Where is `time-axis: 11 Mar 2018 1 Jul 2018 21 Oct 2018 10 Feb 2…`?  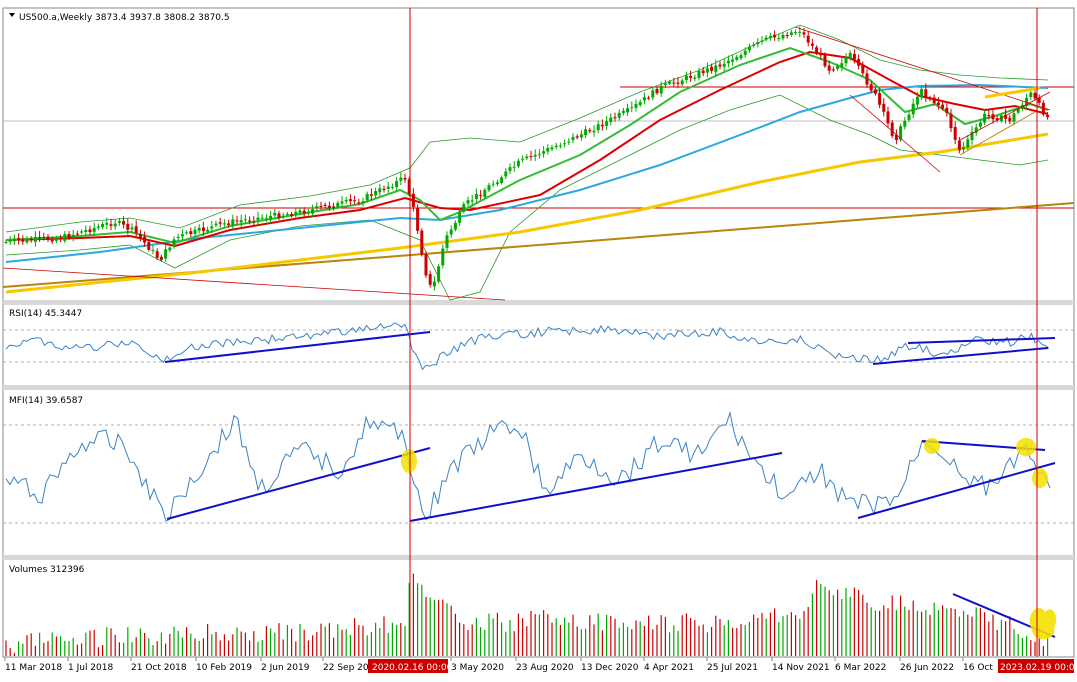 time-axis: 11 Mar 2018 1 Jul 2018 21 Oct 2018 10 Feb 2… is located at coordinates (540, 664).